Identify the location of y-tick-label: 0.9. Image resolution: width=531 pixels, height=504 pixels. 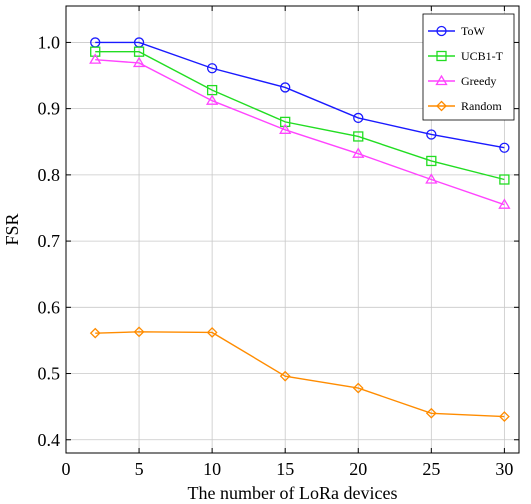
(49, 109).